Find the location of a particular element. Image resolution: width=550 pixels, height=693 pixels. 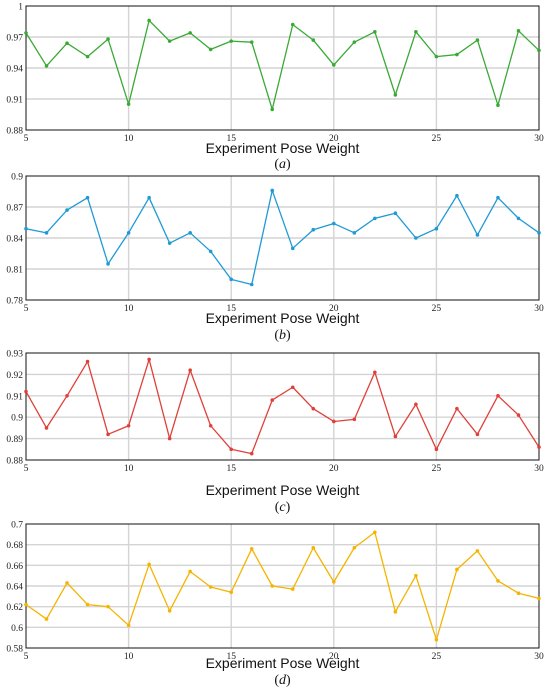

y-tick-label: 0.66 is located at coordinates (14, 567).